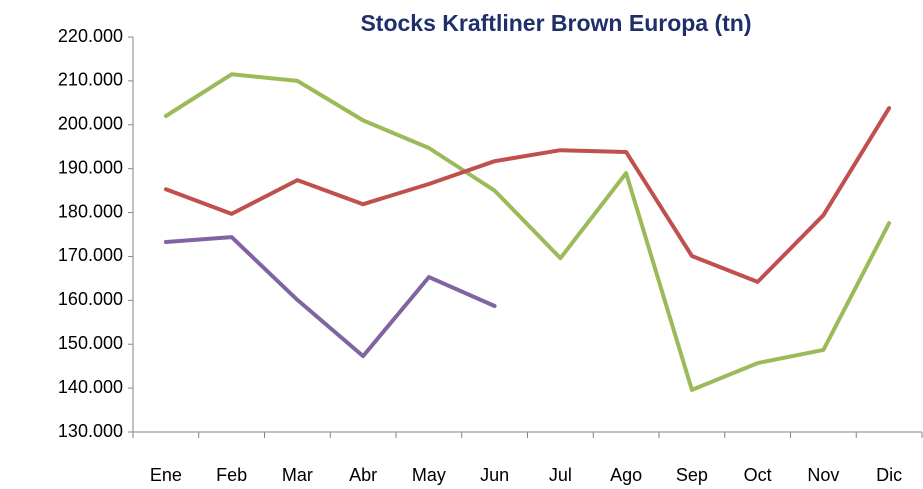  What do you see at coordinates (823, 475) in the screenshot?
I see `x-tick-label: Nov` at bounding box center [823, 475].